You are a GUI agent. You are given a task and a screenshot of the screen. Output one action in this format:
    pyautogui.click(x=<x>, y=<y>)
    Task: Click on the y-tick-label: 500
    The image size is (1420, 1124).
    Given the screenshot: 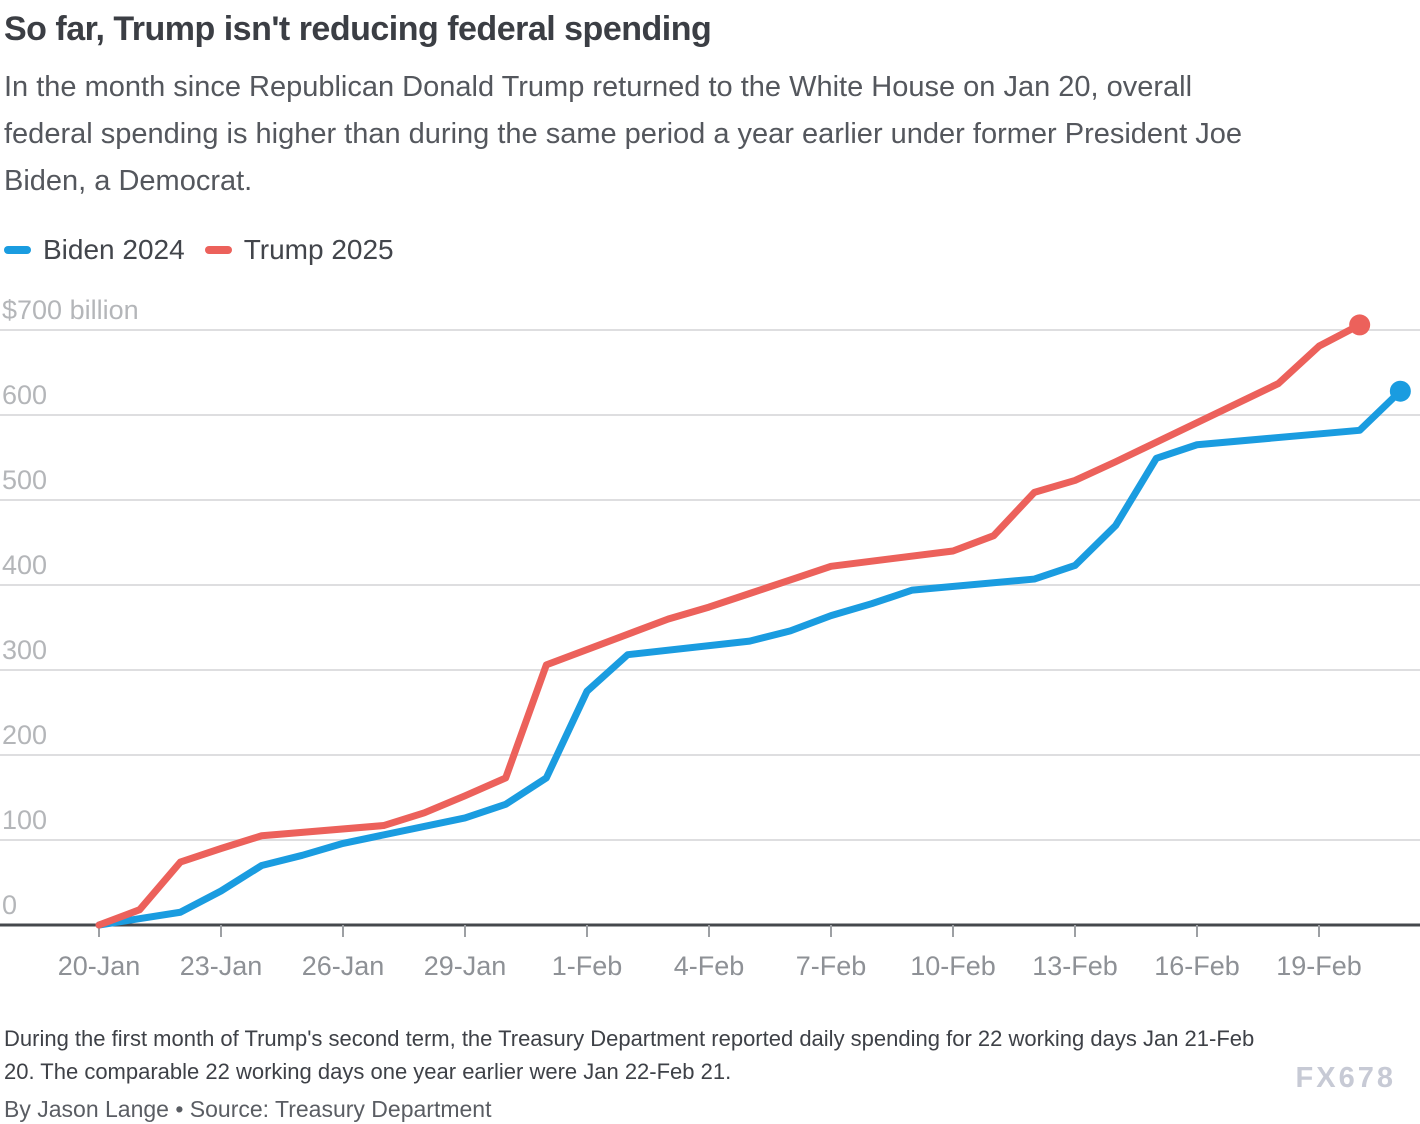 What is the action you would take?
    pyautogui.click(x=24, y=480)
    